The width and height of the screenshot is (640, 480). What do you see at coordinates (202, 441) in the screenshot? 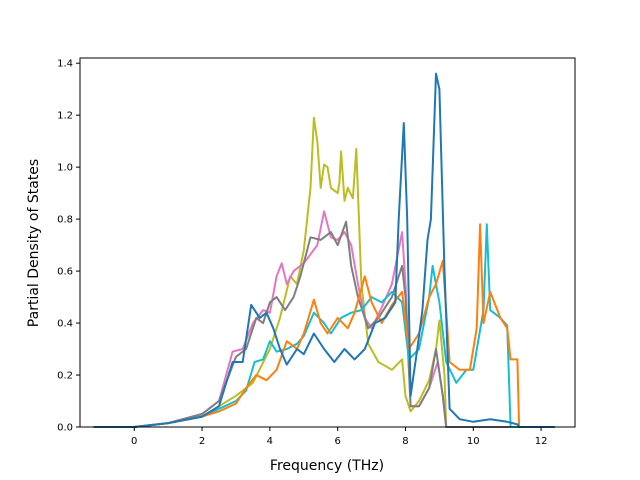
I see `x-tick-label: 2` at bounding box center [202, 441].